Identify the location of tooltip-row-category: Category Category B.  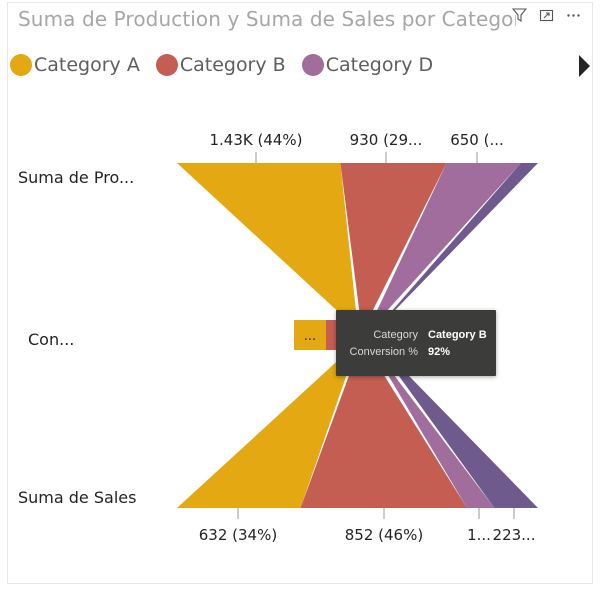
(416, 335).